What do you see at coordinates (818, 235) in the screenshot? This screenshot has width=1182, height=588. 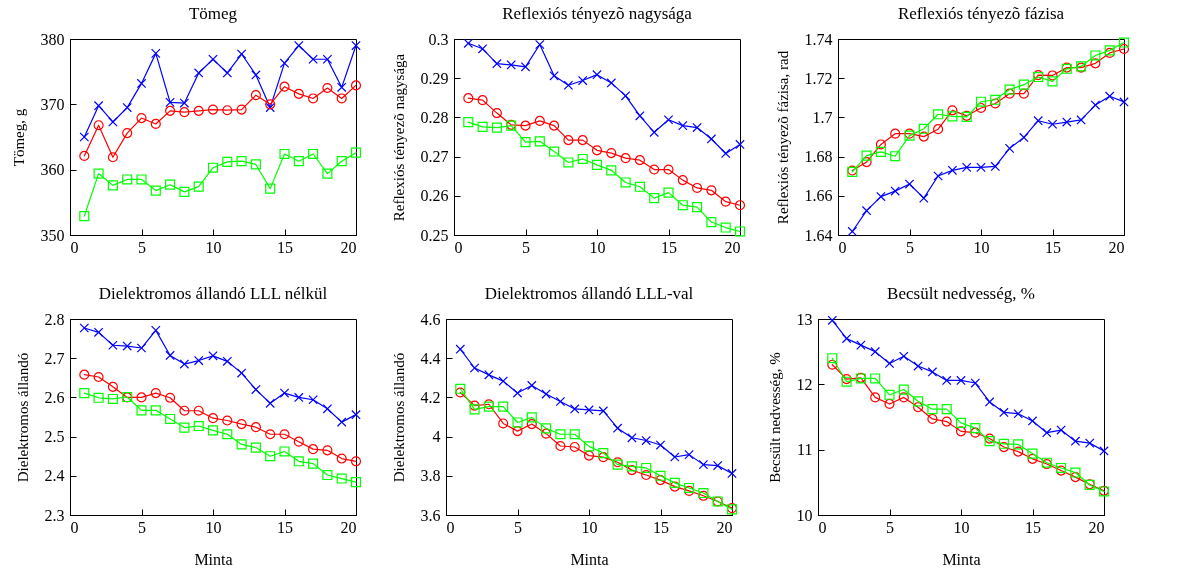 I see `y-tick-label: 1.64` at bounding box center [818, 235].